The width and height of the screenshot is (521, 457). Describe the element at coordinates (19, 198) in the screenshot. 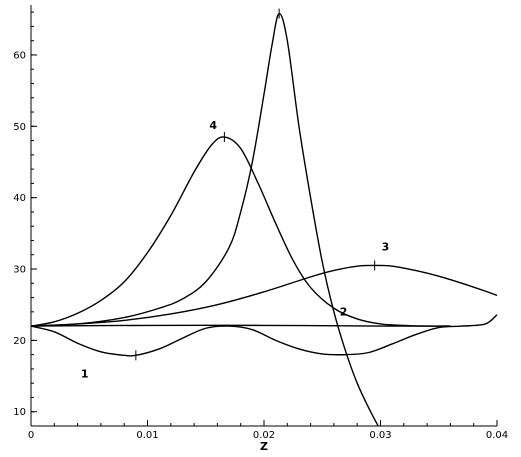

I see `y-tick-label: 40` at that location.